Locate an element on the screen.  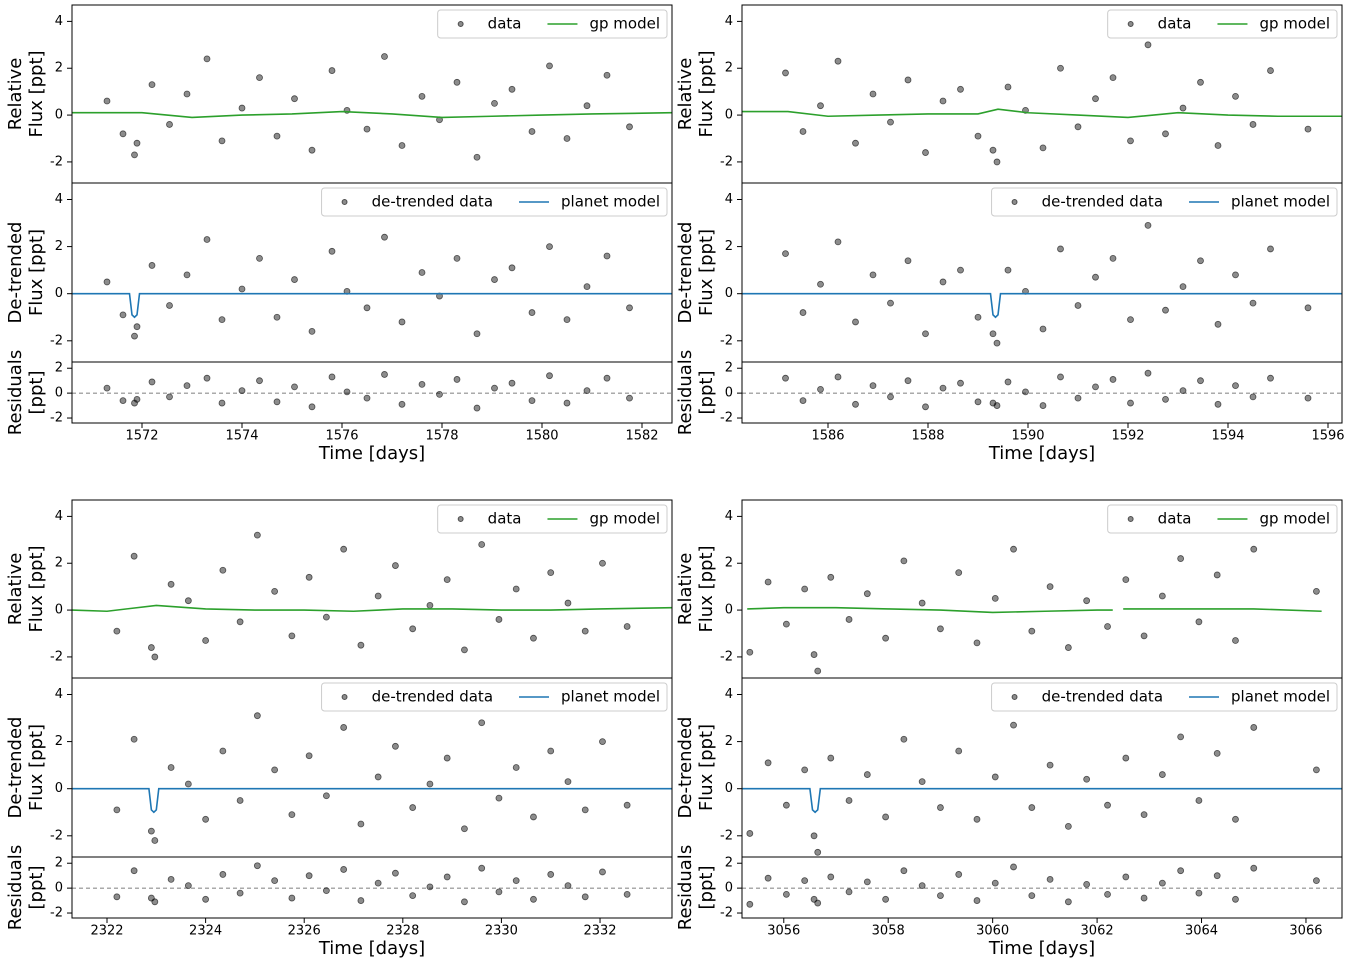
y-axis-label: De-trended is located at coordinates (15, 273).